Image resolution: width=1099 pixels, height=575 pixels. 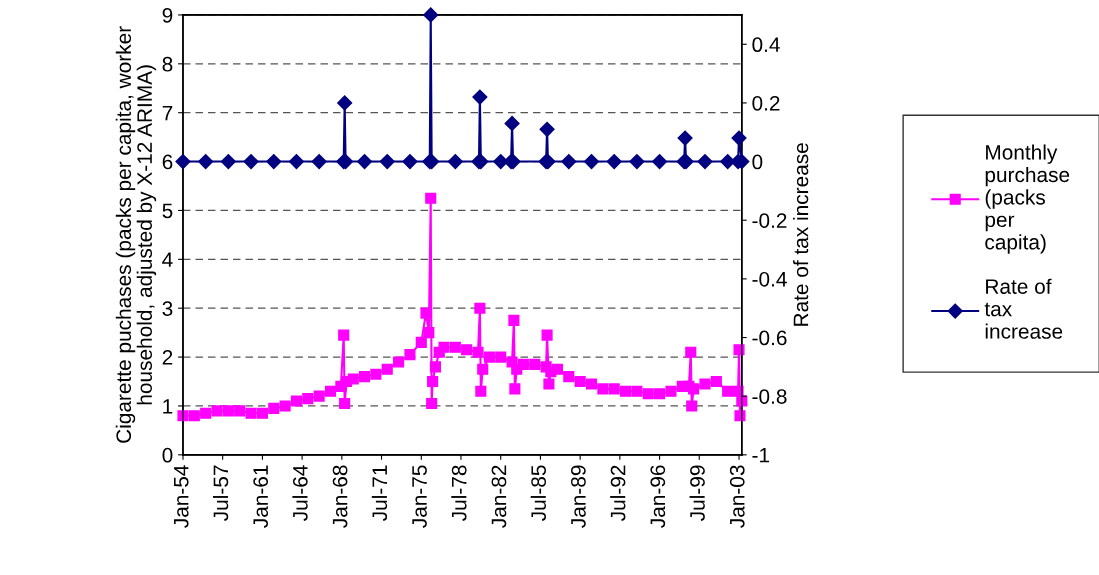 What do you see at coordinates (167, 211) in the screenshot?
I see `y-tick-label: 5` at bounding box center [167, 211].